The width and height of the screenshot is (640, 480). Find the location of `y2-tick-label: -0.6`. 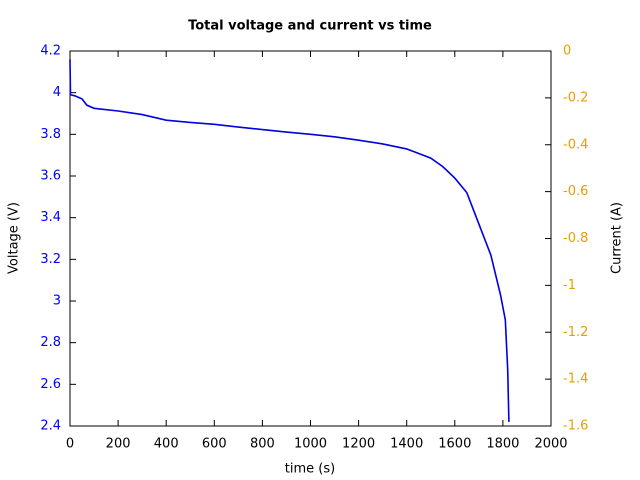

y2-tick-label: -0.6 is located at coordinates (575, 191).